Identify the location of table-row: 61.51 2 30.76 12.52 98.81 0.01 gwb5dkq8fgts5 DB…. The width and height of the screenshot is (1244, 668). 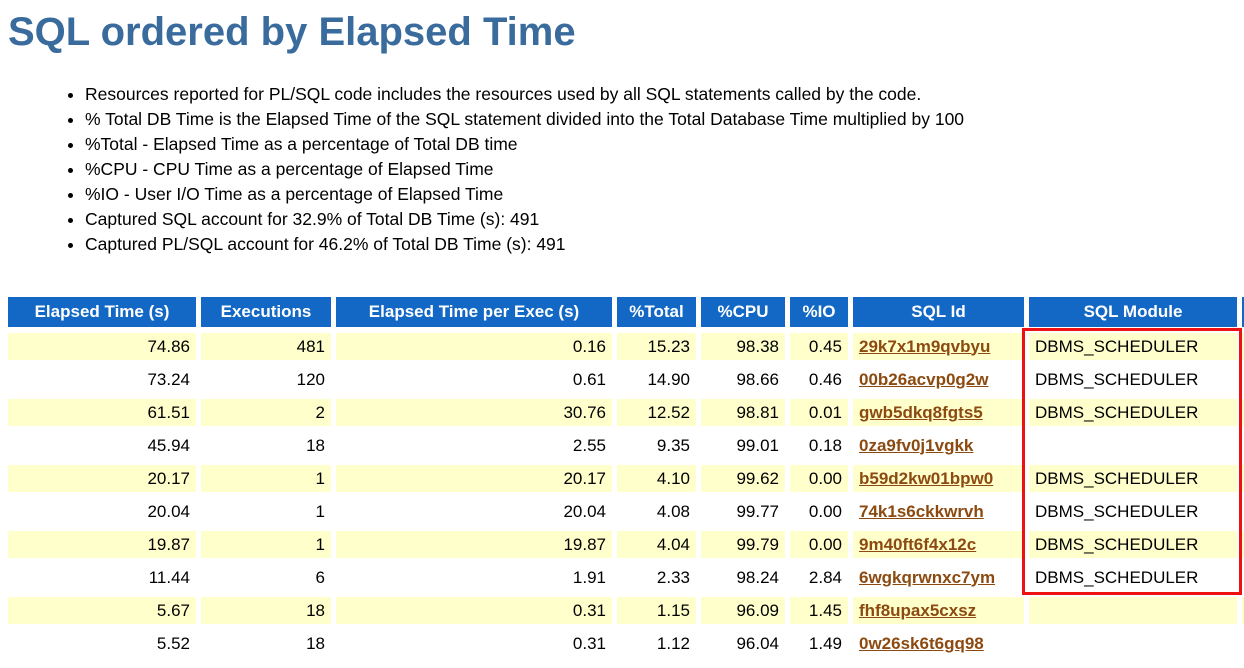
(626, 412).